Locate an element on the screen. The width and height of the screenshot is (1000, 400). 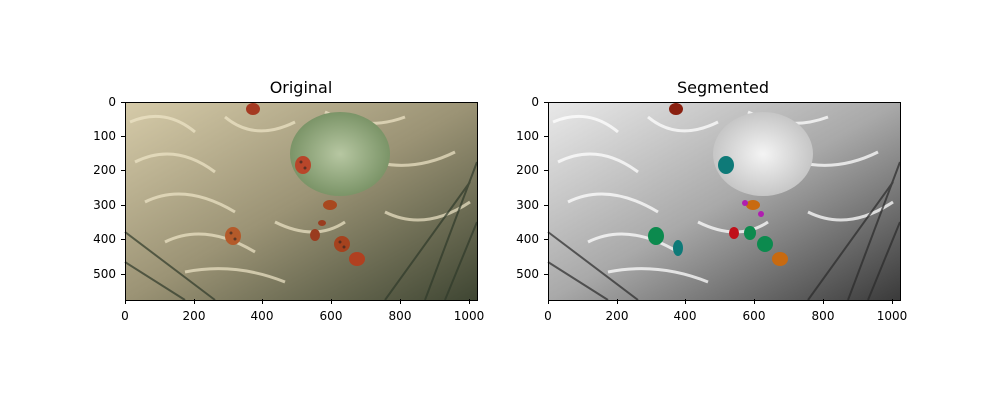
ladybugs-original is located at coordinates (295, 184).